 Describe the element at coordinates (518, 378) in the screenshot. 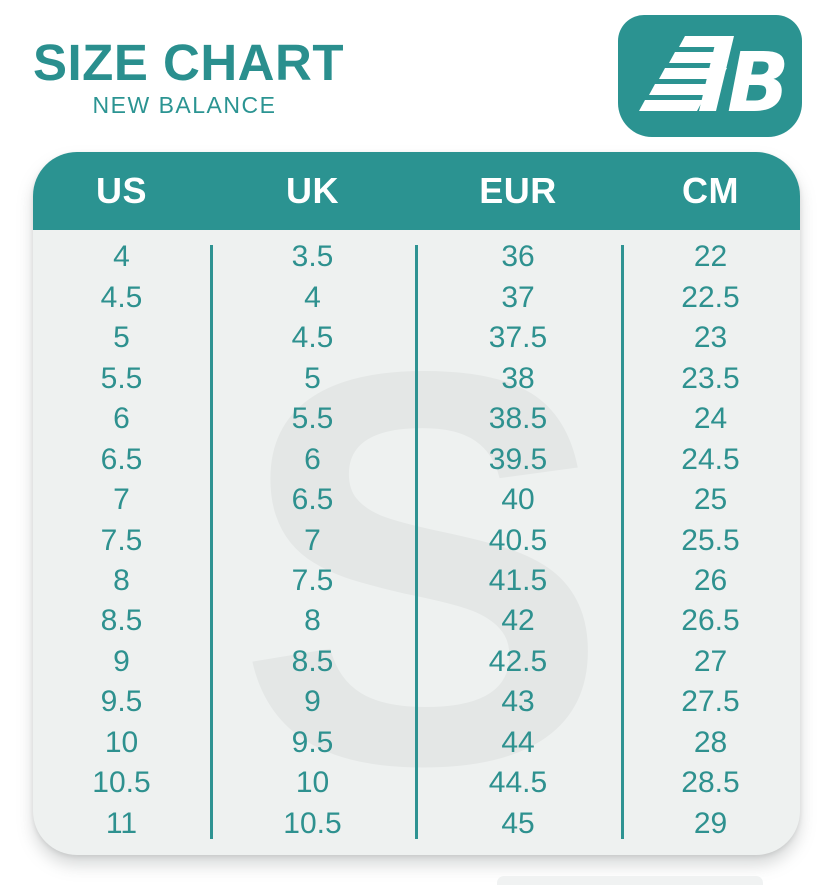

I see `size-cell: 38` at that location.